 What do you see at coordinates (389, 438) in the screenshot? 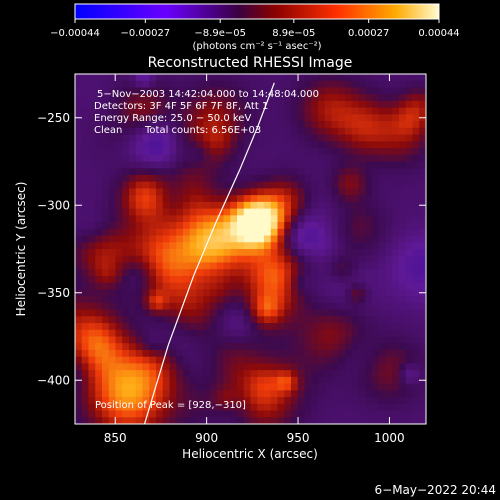
I see `x-tick-label: 1000` at bounding box center [389, 438].